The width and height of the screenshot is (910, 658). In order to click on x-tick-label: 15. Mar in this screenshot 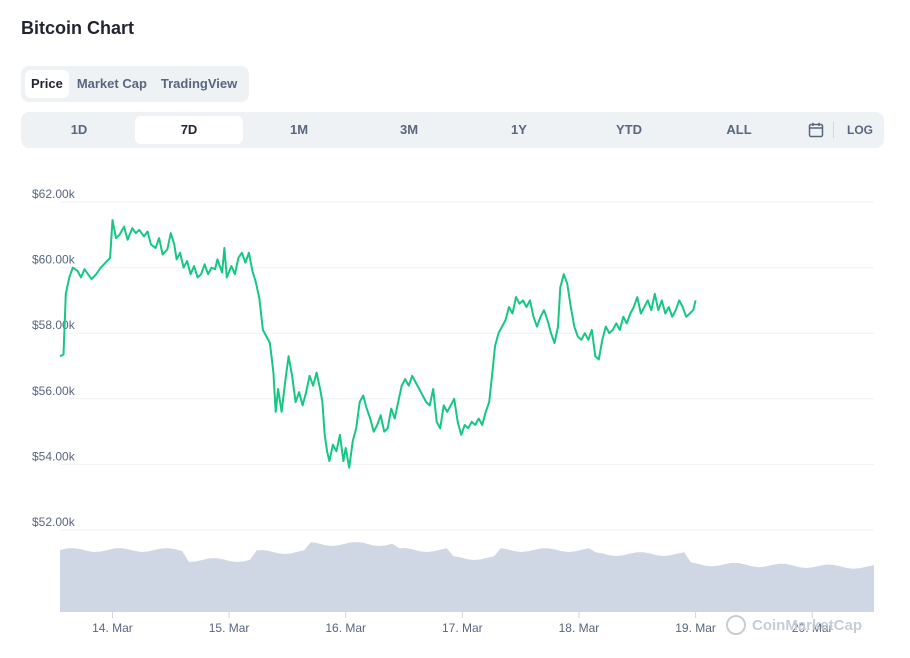, I will do `click(229, 628)`.